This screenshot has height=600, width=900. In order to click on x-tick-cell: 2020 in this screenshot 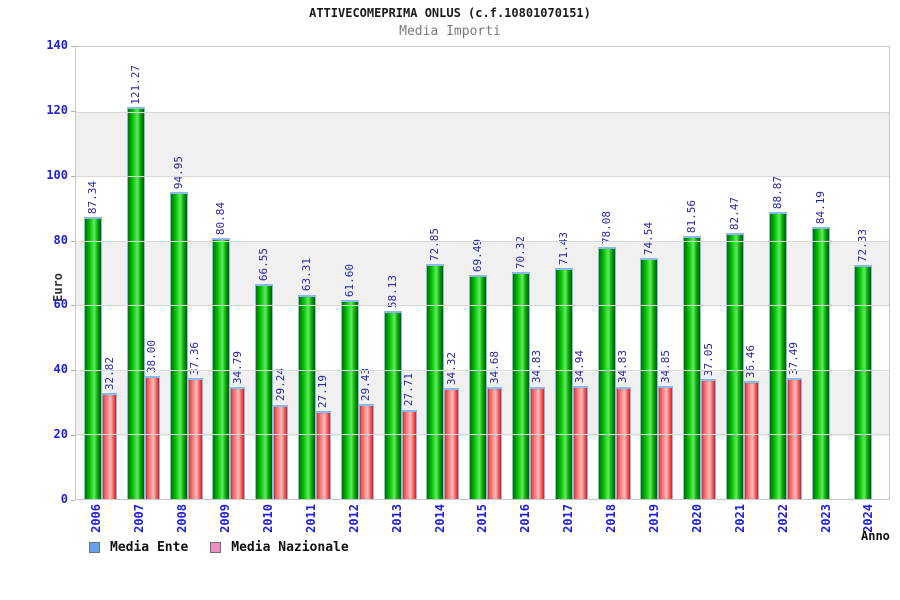, I will do `click(696, 525)`.